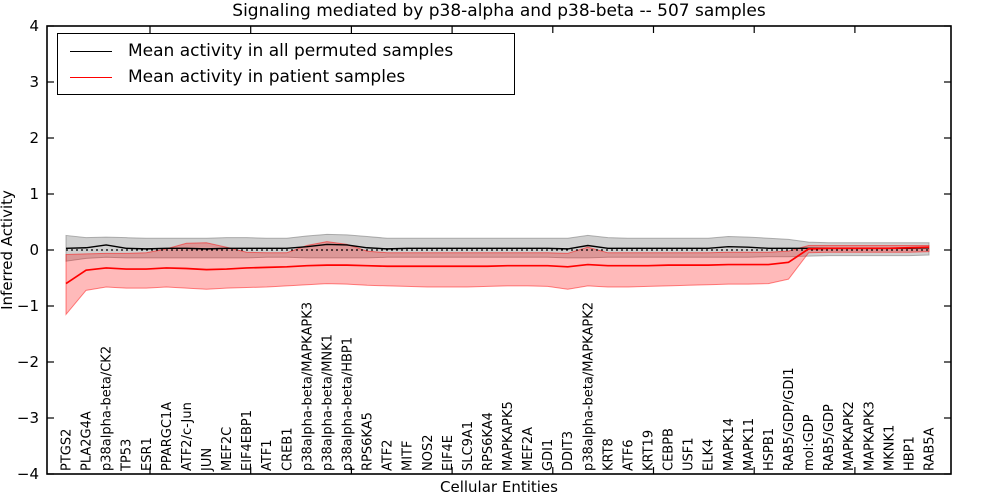  Describe the element at coordinates (849, 436) in the screenshot. I see `x-tick-label: MAPKAPK2` at that location.